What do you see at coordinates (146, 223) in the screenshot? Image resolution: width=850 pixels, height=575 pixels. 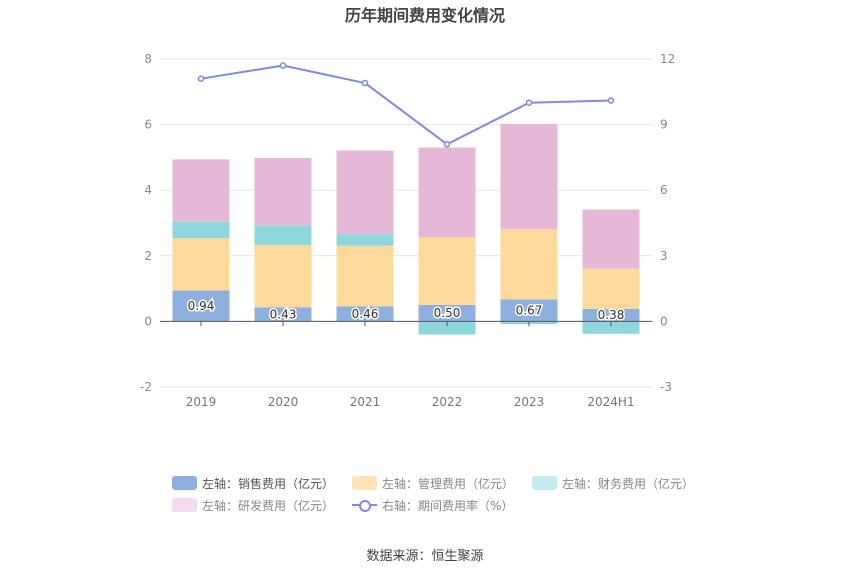 I see `left-axis-ticks: -2 0 2 4 6 8` at bounding box center [146, 223].